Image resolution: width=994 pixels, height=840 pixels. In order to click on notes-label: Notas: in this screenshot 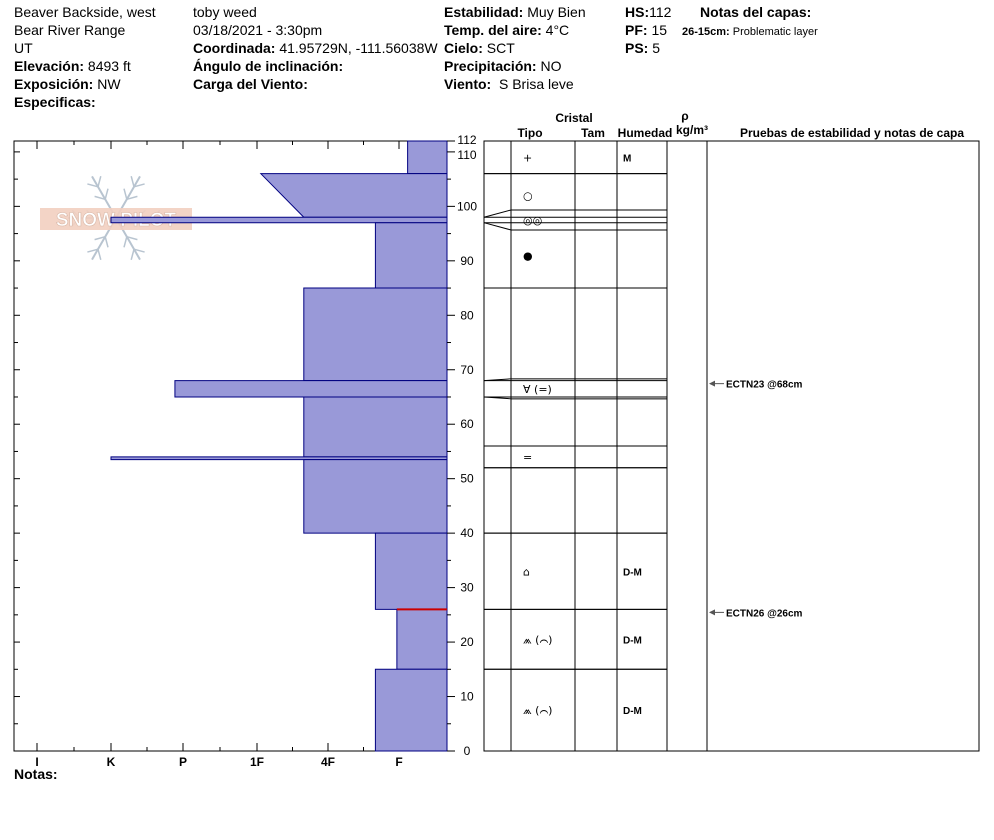, I will do `click(36, 774)`.